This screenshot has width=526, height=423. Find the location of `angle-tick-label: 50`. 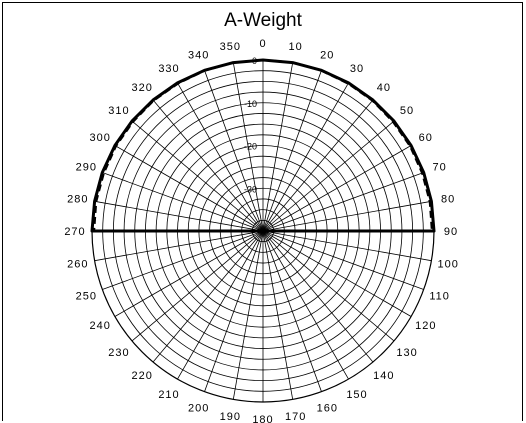

angle-tick-label: 50 is located at coordinates (407, 111).